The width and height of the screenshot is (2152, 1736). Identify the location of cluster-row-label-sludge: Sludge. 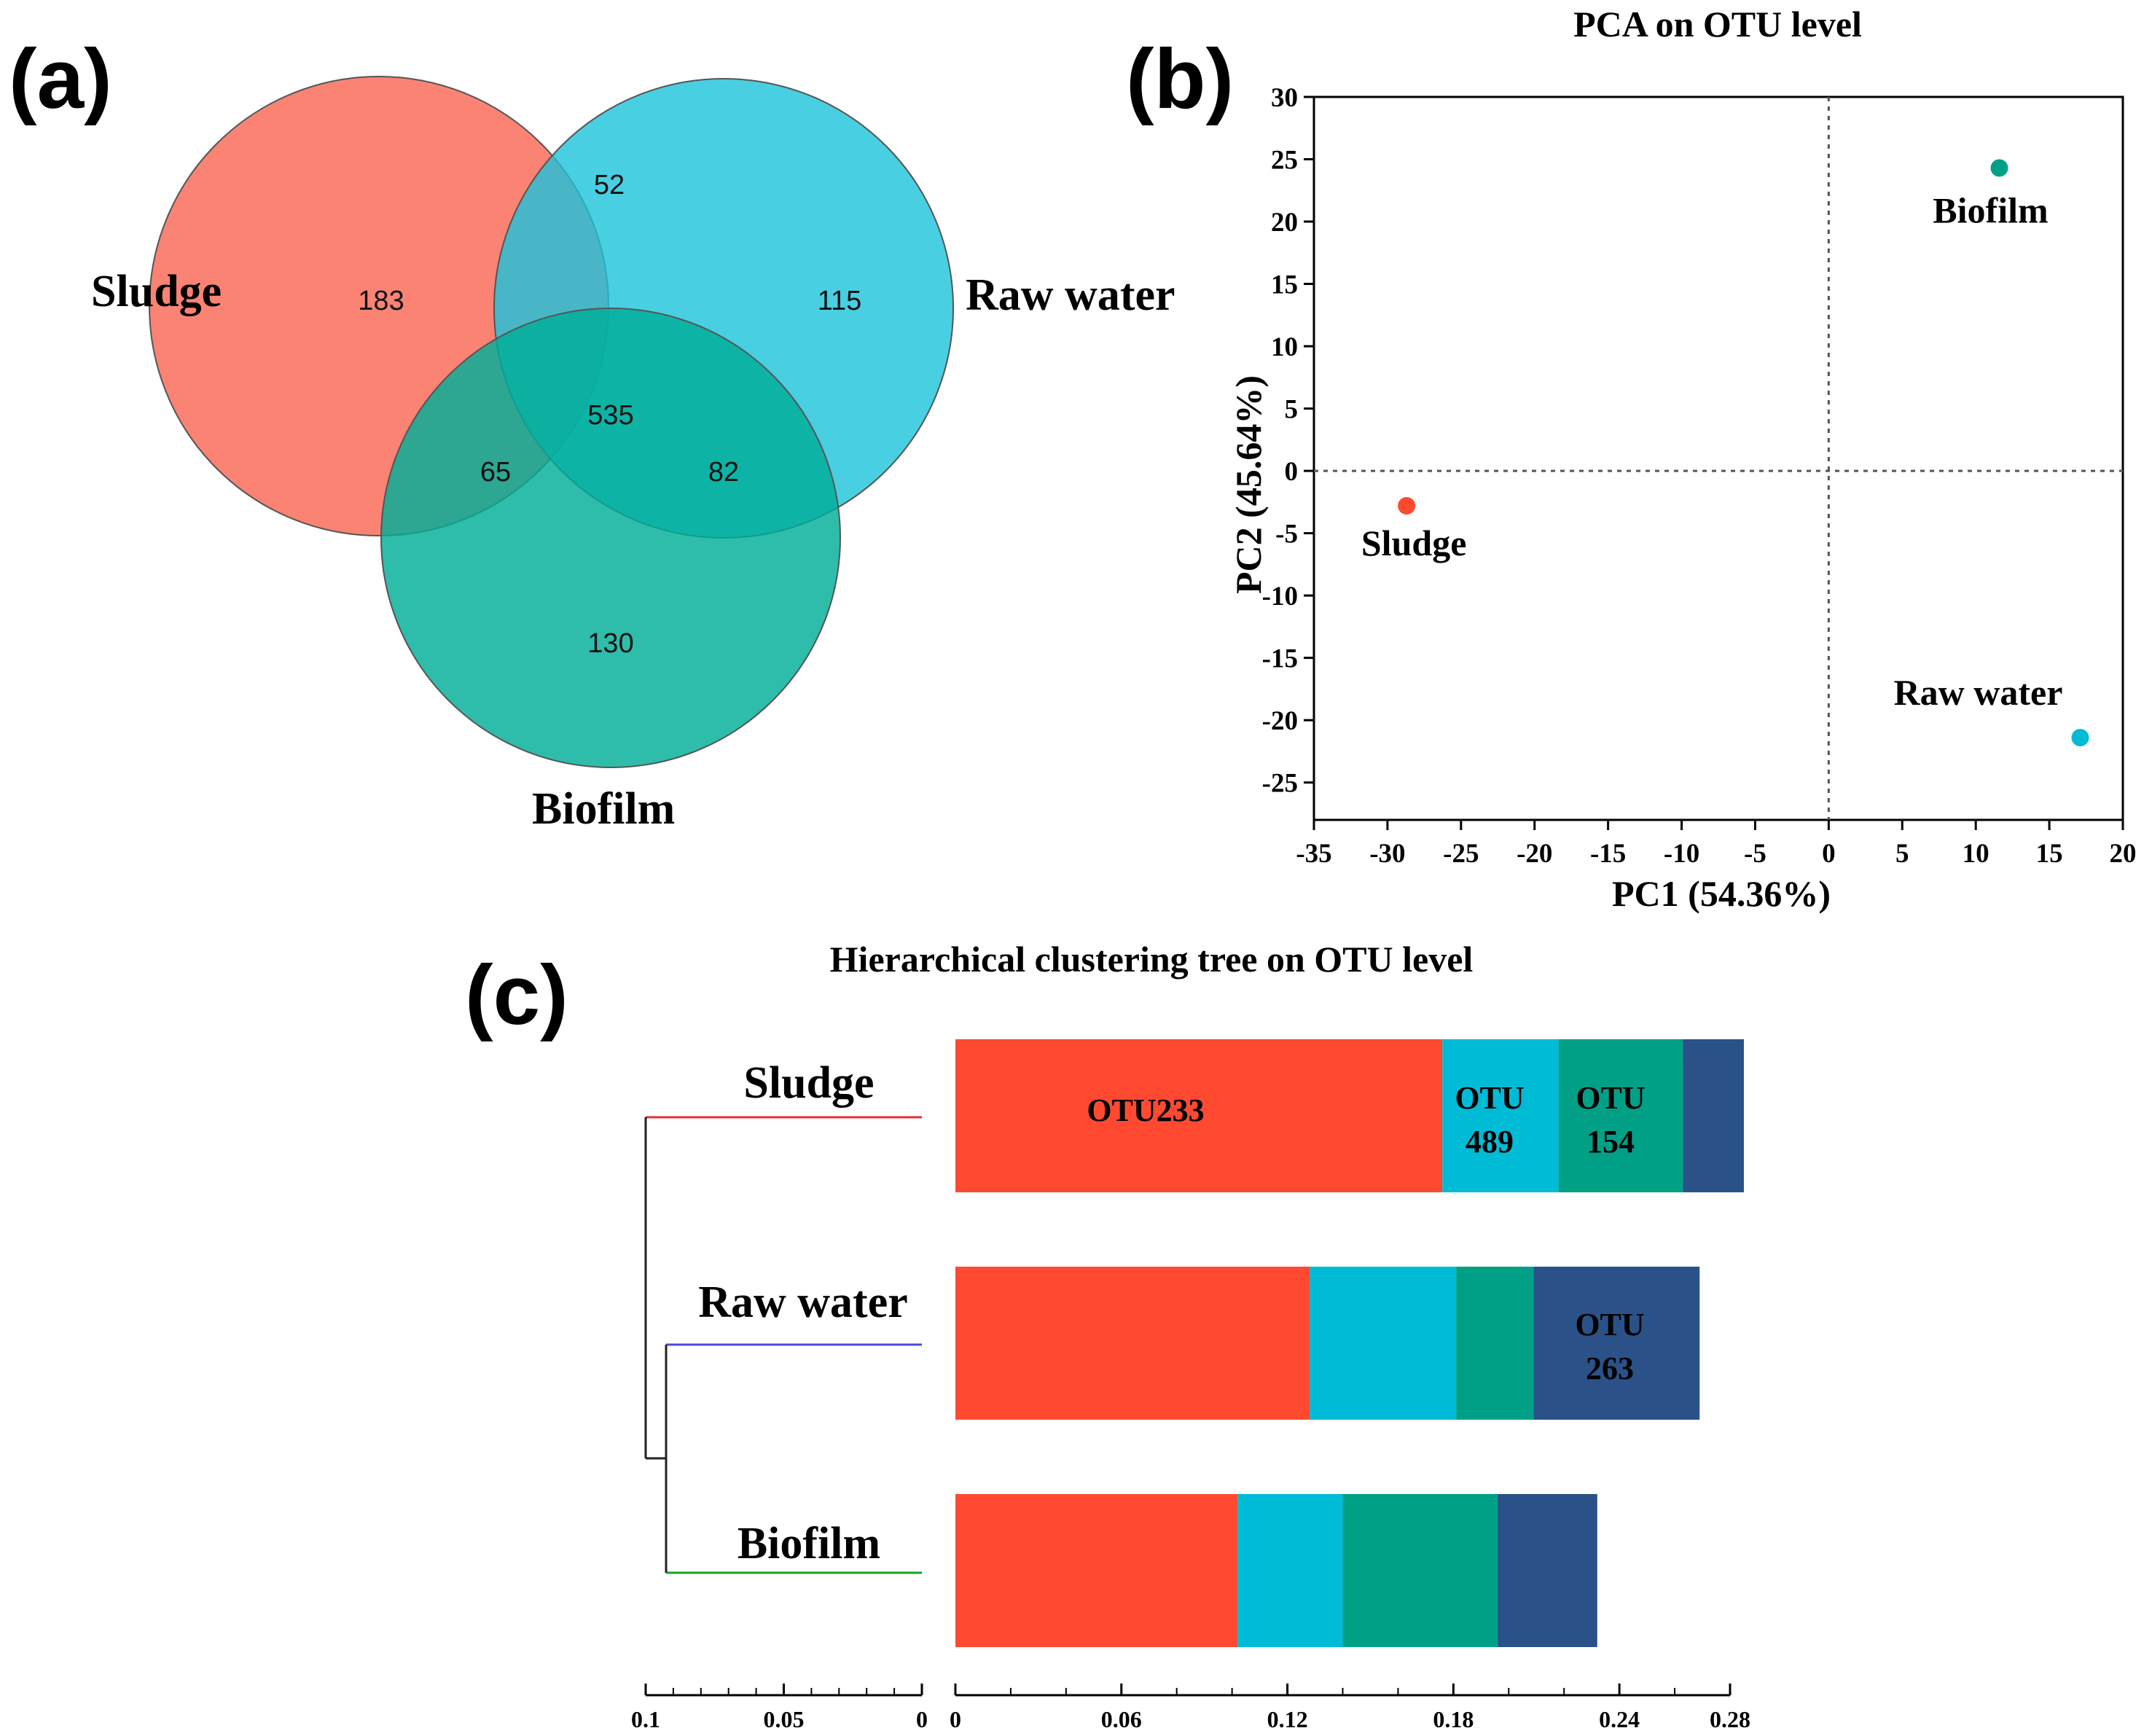
(809, 1083).